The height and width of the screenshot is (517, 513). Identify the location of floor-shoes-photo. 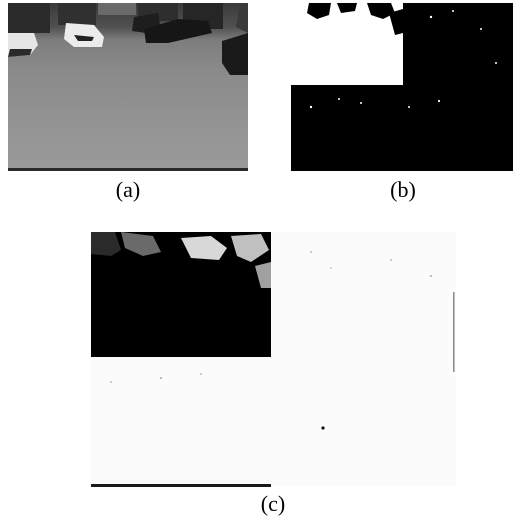
(128, 39).